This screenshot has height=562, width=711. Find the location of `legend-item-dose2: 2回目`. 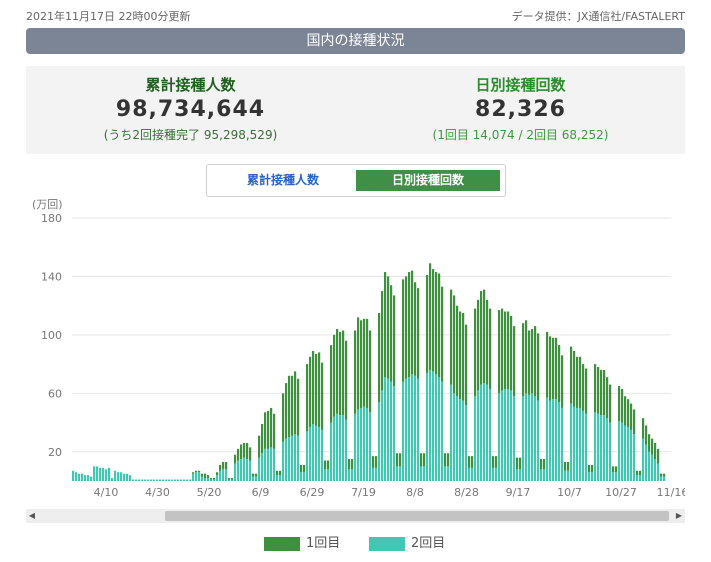

legend-item-dose2: 2回目 is located at coordinates (407, 542).